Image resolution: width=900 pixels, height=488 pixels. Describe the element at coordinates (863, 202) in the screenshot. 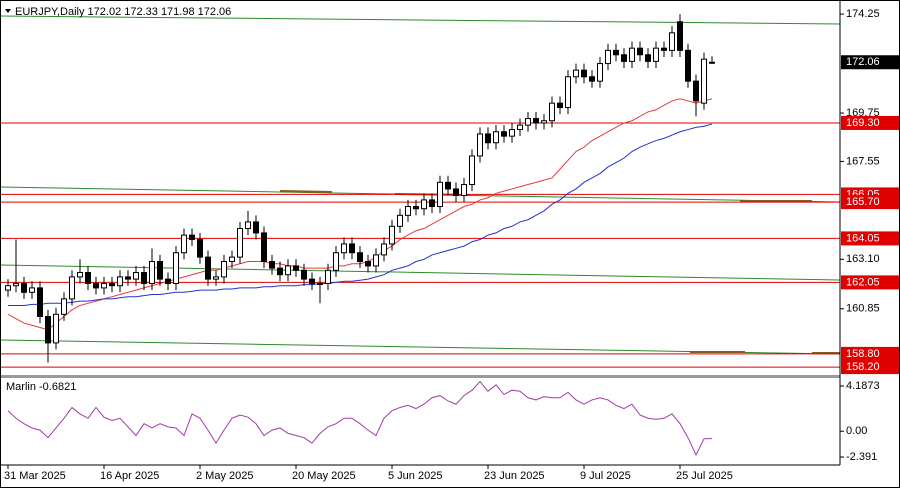

I see `level-label: 165.70` at that location.